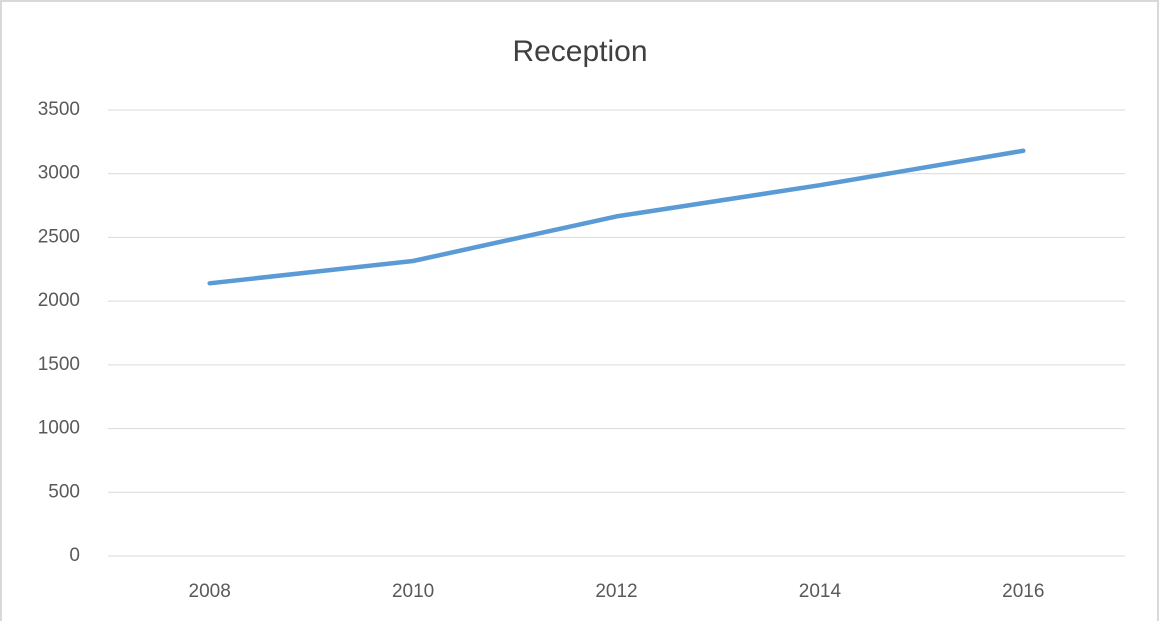 Image resolution: width=1160 pixels, height=621 pixels. What do you see at coordinates (74, 555) in the screenshot?
I see `y-tick-label: 0` at bounding box center [74, 555].